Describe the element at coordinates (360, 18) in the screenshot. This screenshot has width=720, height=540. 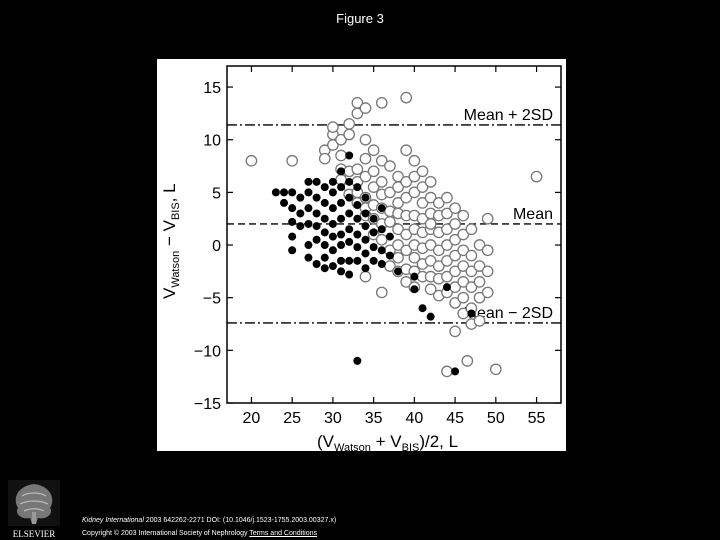
I see `page-title: Figure 3` at that location.